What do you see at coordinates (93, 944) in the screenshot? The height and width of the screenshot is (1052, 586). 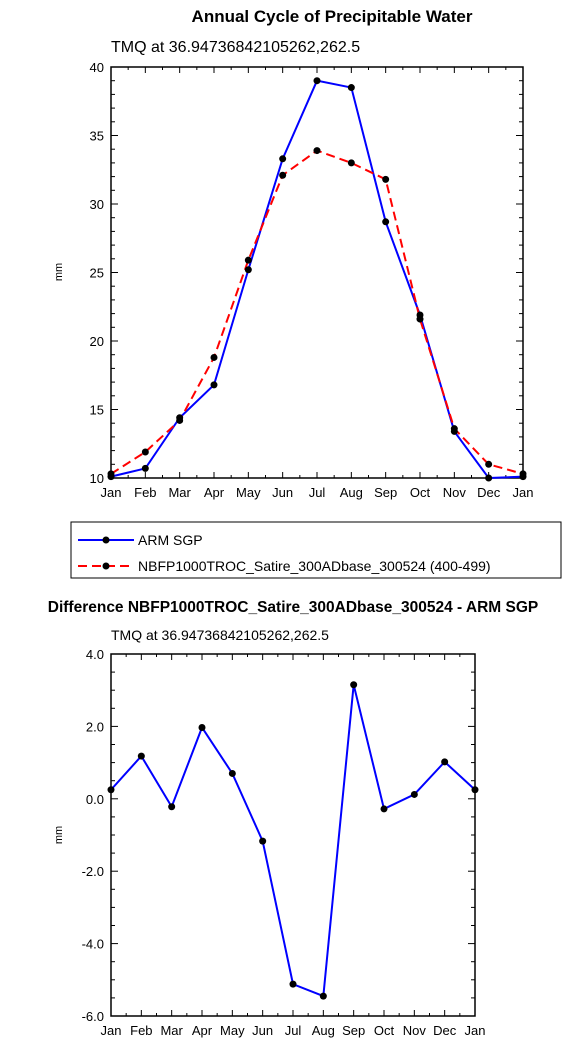 I see `y-tick-label: -4.0` at bounding box center [93, 944].